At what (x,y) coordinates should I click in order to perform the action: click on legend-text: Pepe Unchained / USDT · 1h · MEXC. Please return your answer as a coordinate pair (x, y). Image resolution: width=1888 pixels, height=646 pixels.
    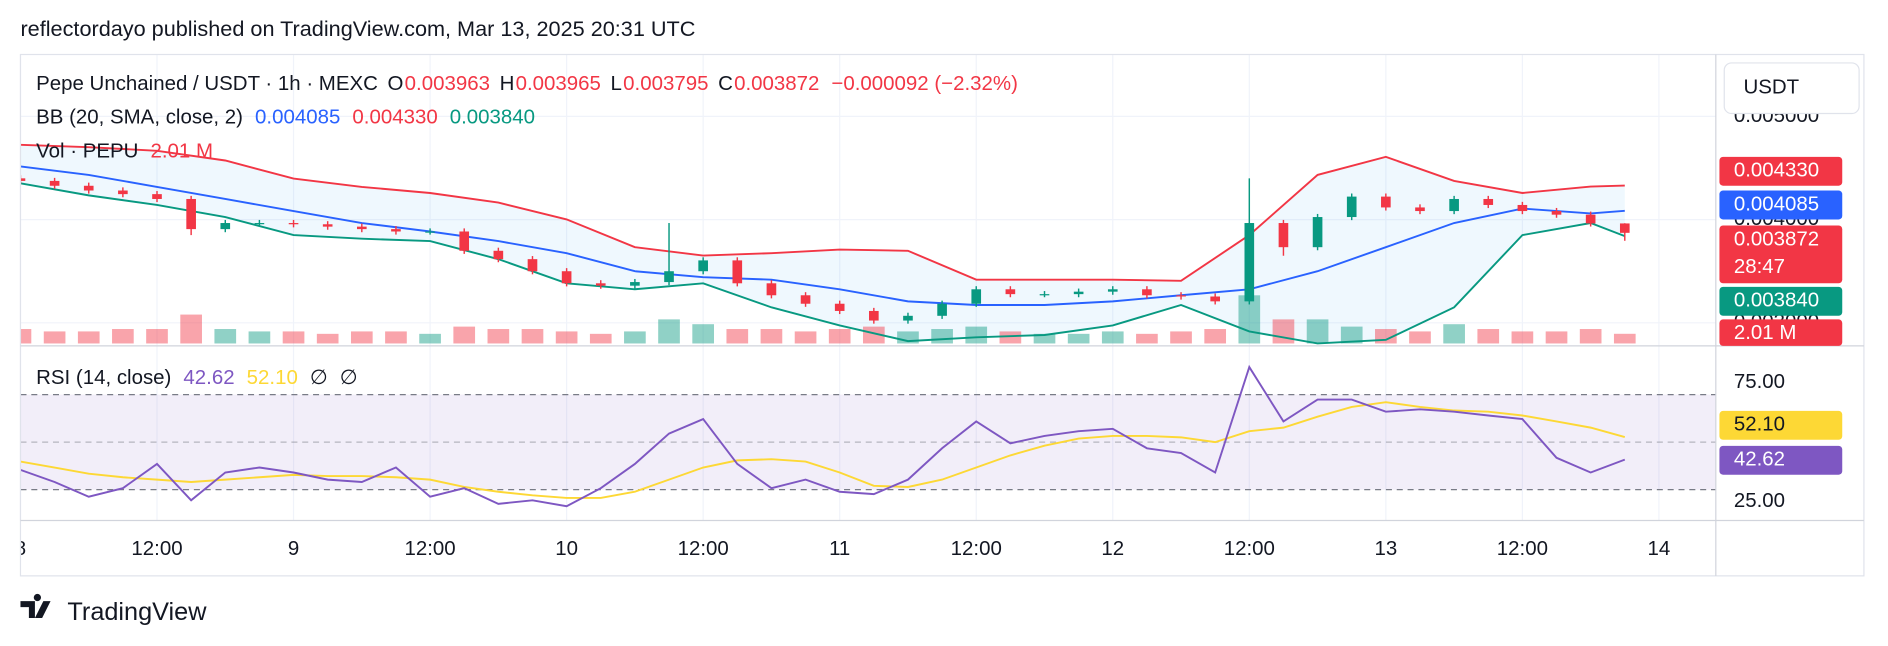
    Looking at the image, I should click on (207, 83).